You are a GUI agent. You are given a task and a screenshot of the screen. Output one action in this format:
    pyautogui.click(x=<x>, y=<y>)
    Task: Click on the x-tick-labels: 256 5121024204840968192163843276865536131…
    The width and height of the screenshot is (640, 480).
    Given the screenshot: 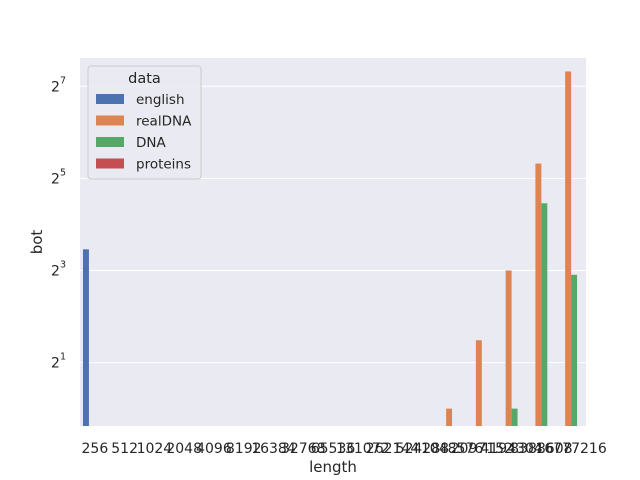 What is the action you would take?
    pyautogui.click(x=344, y=449)
    